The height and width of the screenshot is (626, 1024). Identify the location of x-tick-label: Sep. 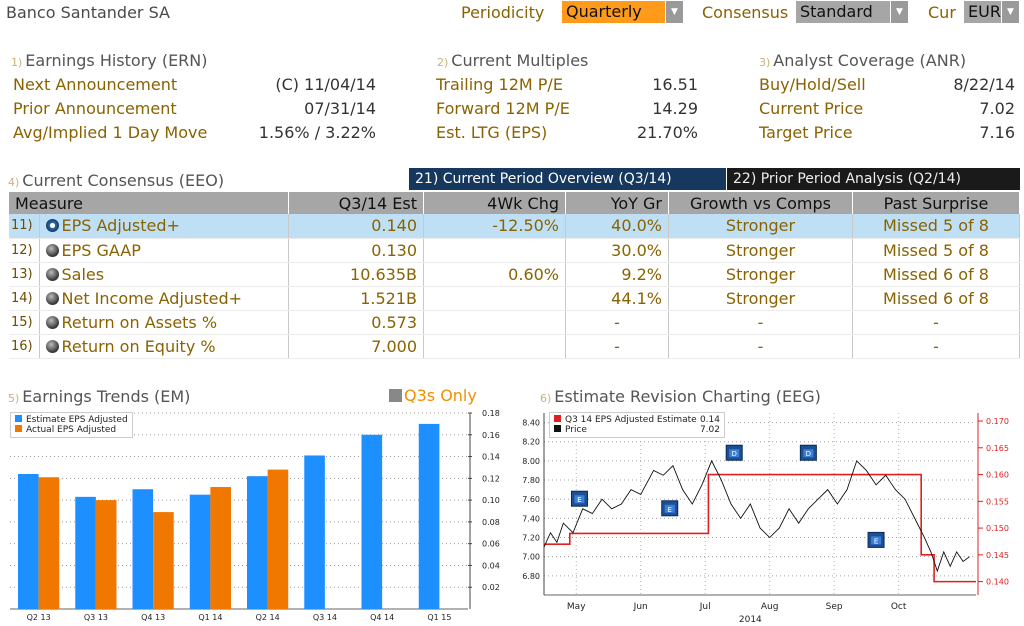
(834, 607).